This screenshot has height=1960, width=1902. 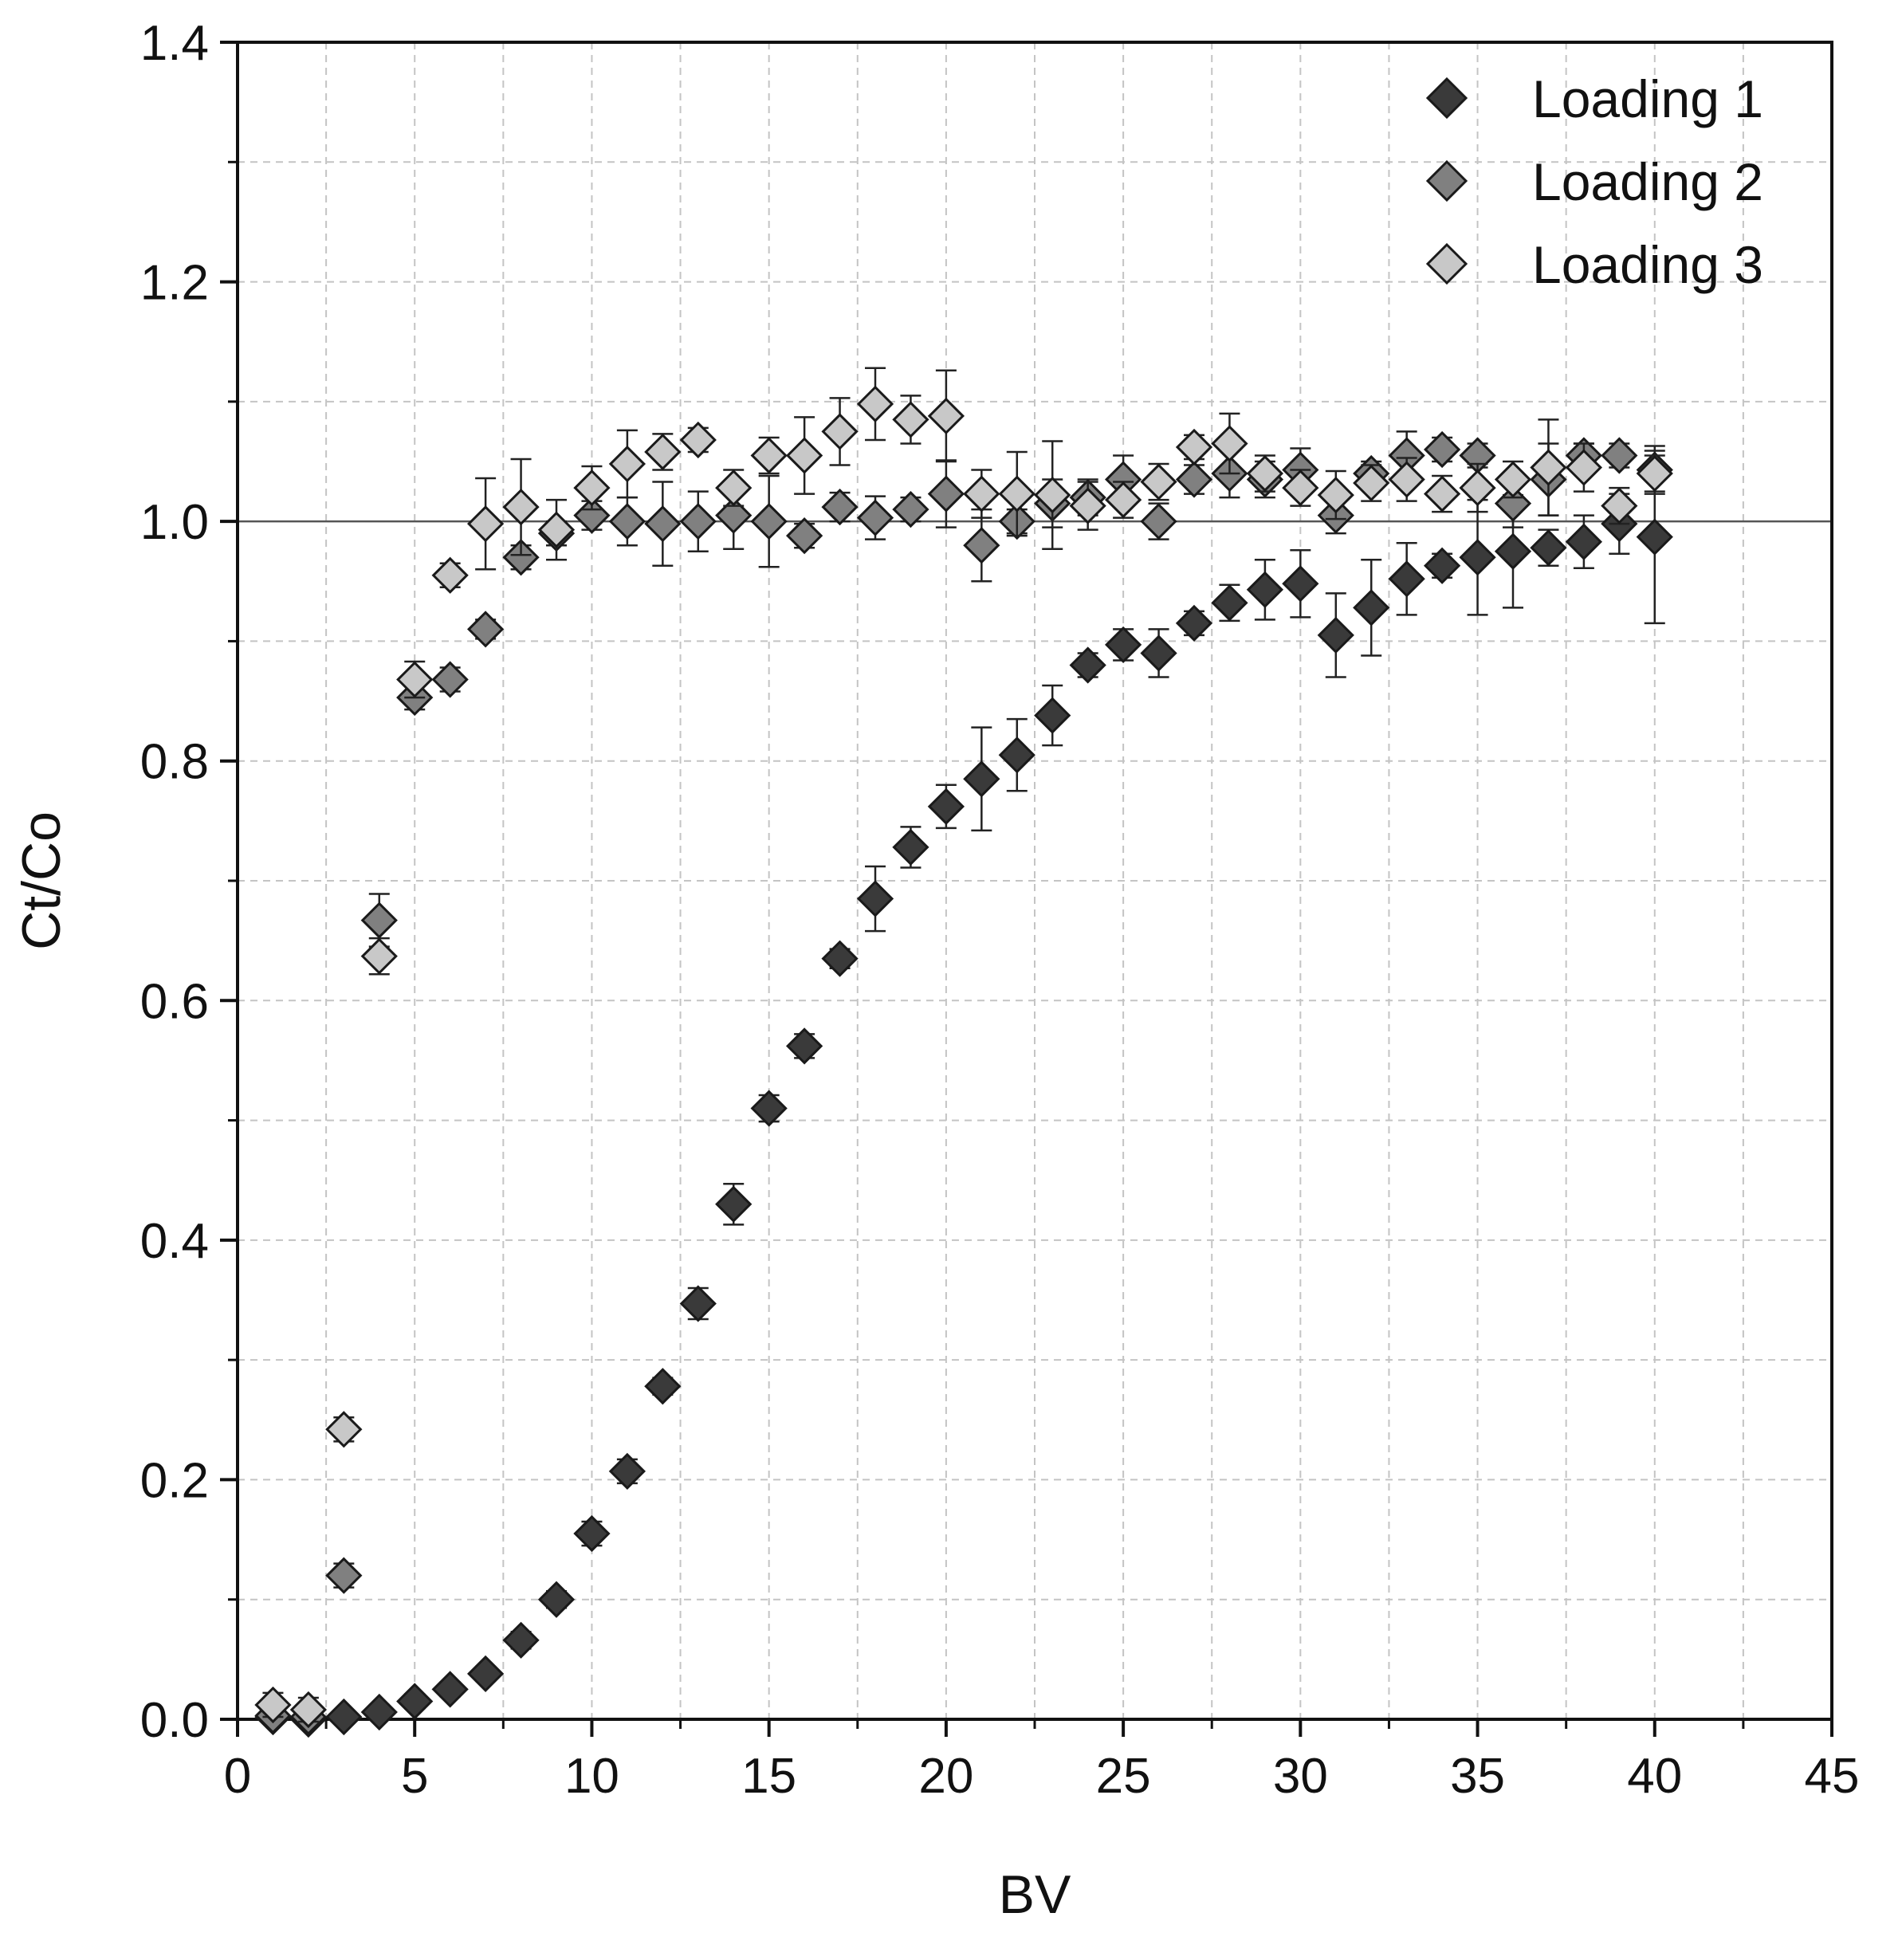 What do you see at coordinates (1654, 1777) in the screenshot?
I see `x-tick-label: 40` at bounding box center [1654, 1777].